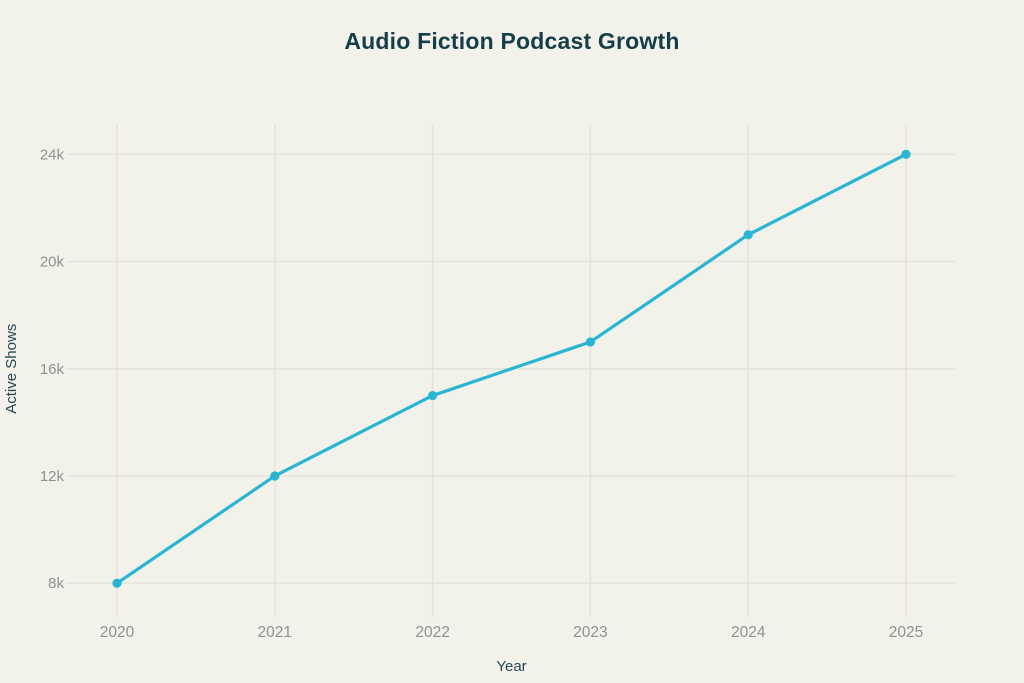 Image resolution: width=1024 pixels, height=683 pixels. What do you see at coordinates (52, 262) in the screenshot?
I see `y-tick-label: 20k` at bounding box center [52, 262].